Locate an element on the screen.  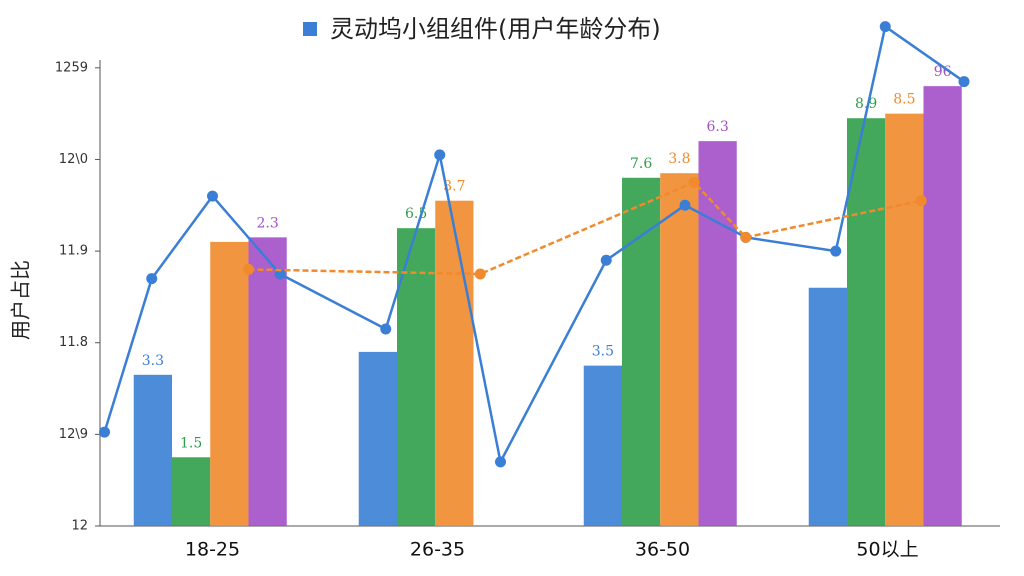
data-label: 3.3 is located at coordinates (153, 361).